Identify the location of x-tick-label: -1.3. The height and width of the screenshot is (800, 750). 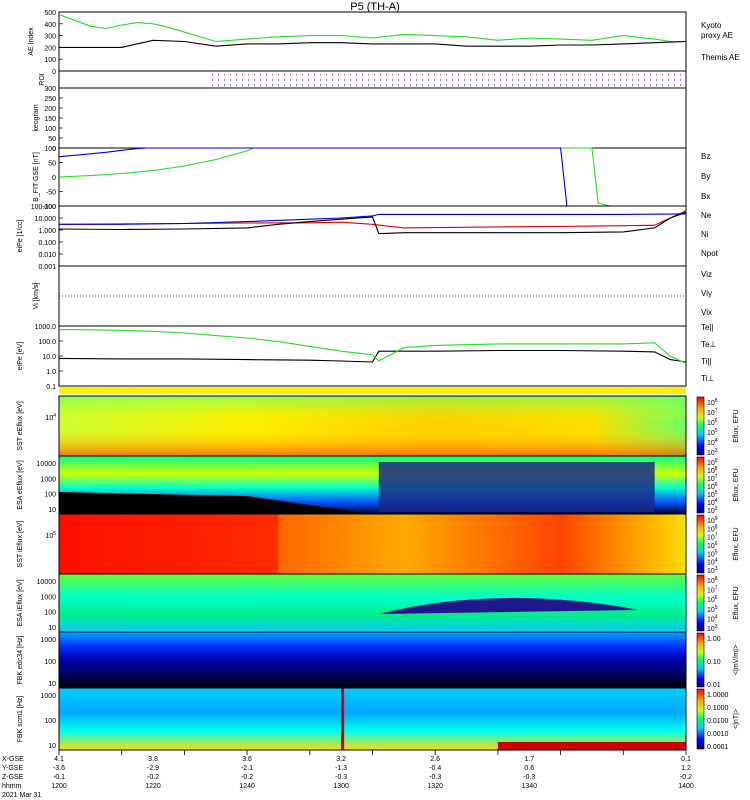
(341, 768).